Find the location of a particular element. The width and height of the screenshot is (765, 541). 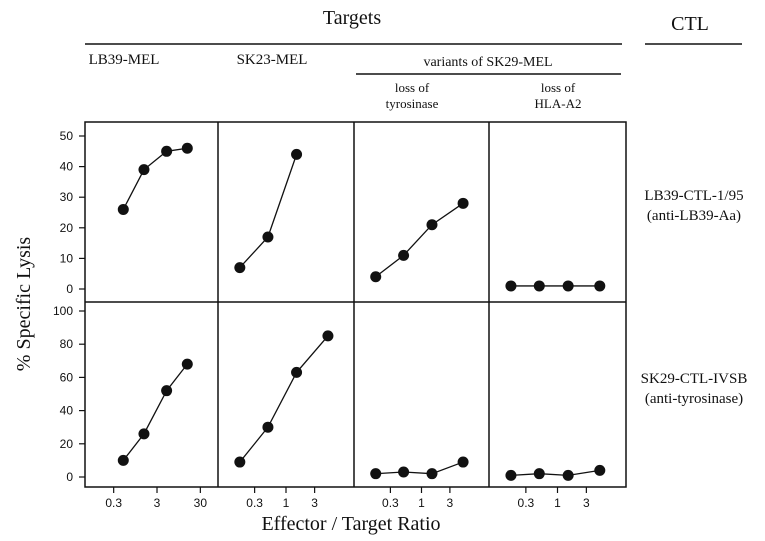

col-sub-tyrosinase-2: tyrosinase is located at coordinates (412, 103).